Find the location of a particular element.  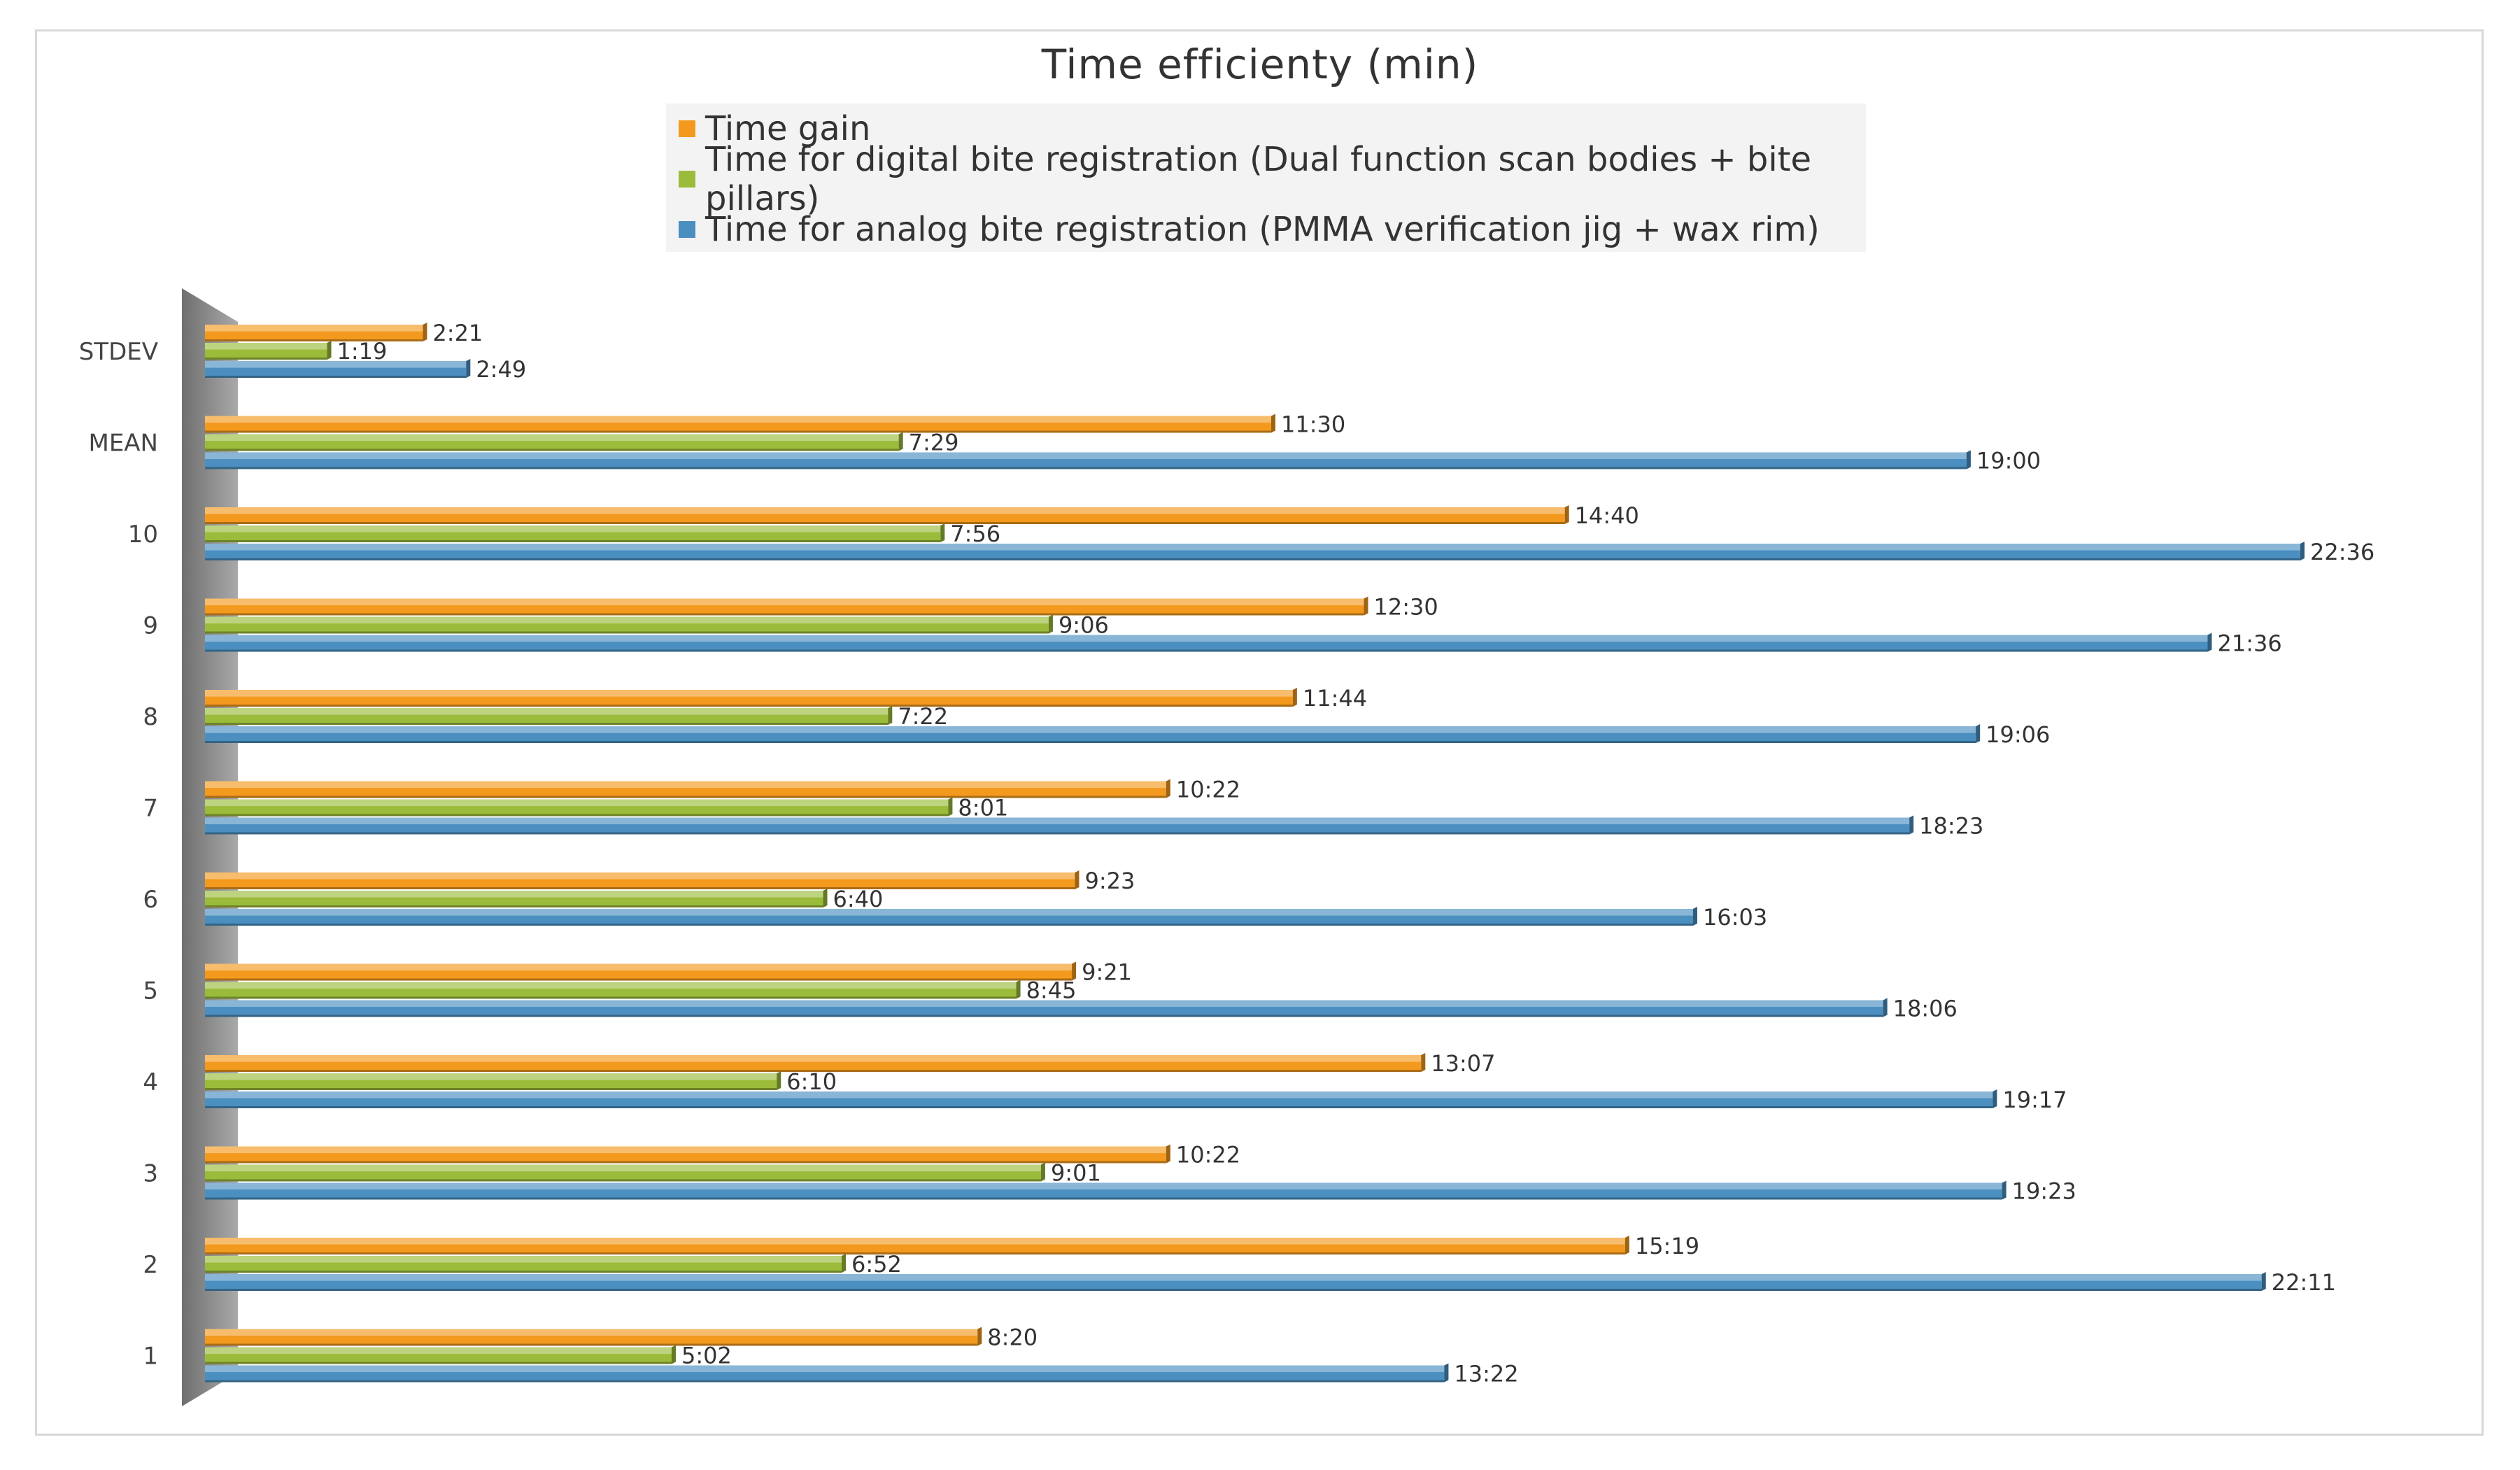

data-label: 13:07 is located at coordinates (1463, 1063).